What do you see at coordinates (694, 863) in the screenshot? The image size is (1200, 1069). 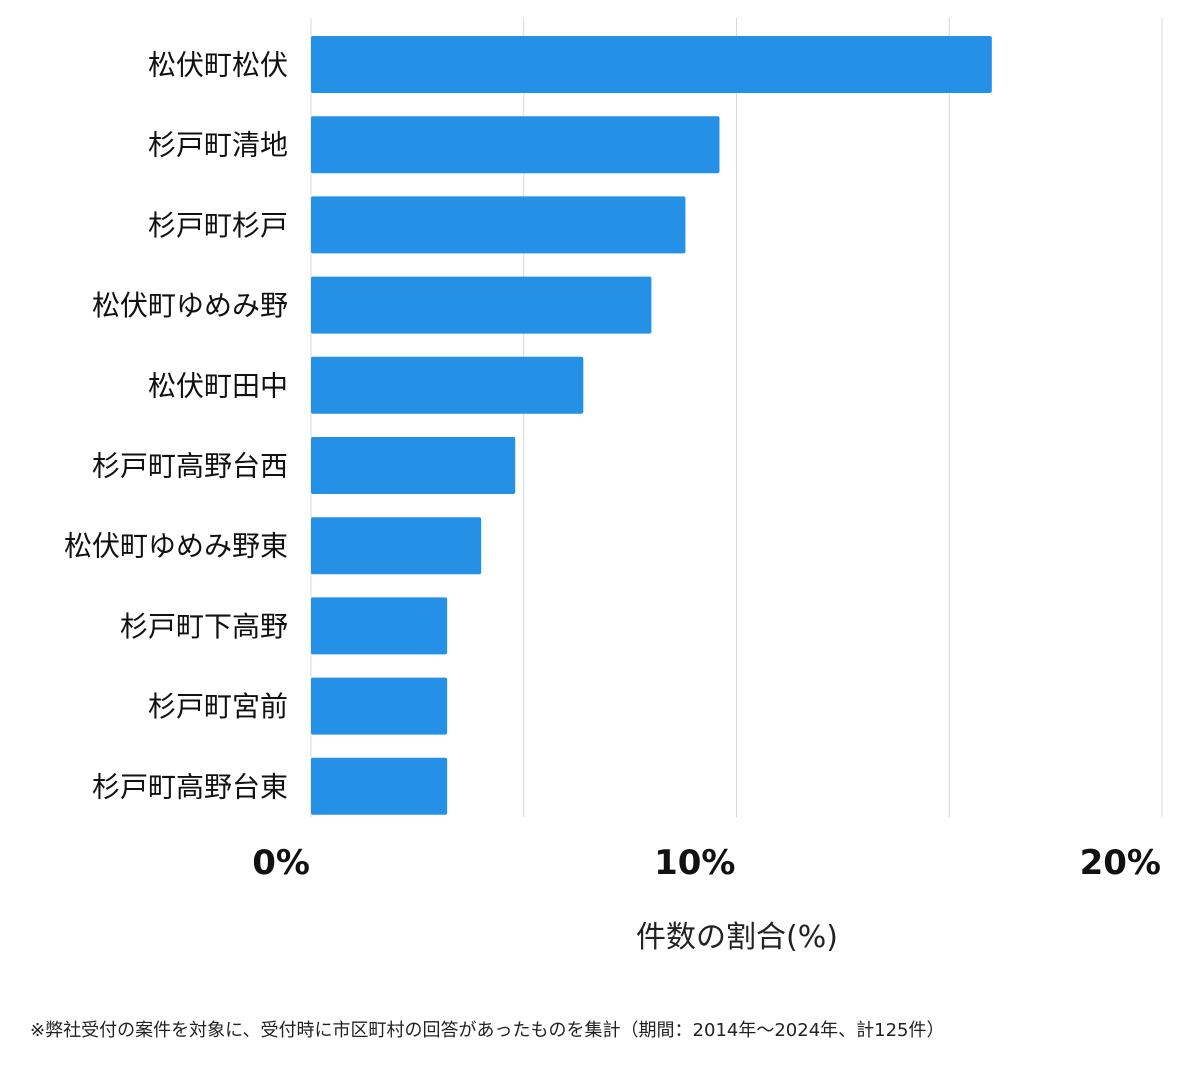 I see `x-tick-label: 10%` at bounding box center [694, 863].